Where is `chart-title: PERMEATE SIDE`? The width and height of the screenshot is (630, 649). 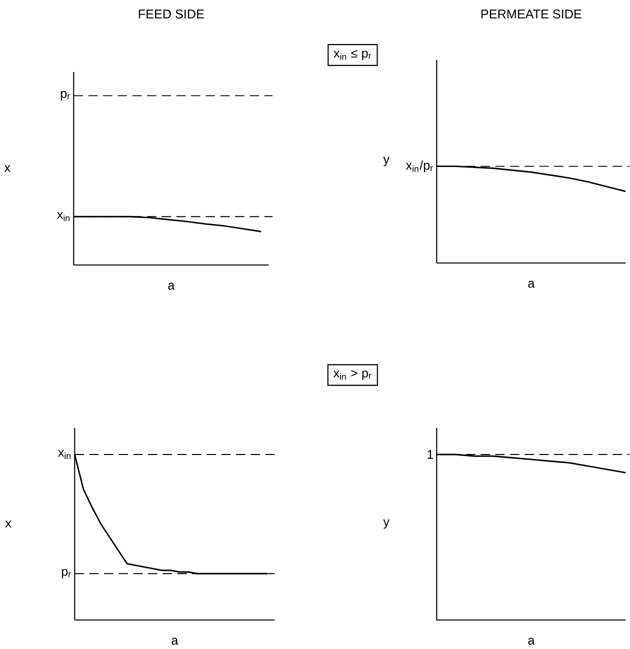 chart-title: PERMEATE SIDE is located at coordinates (532, 14).